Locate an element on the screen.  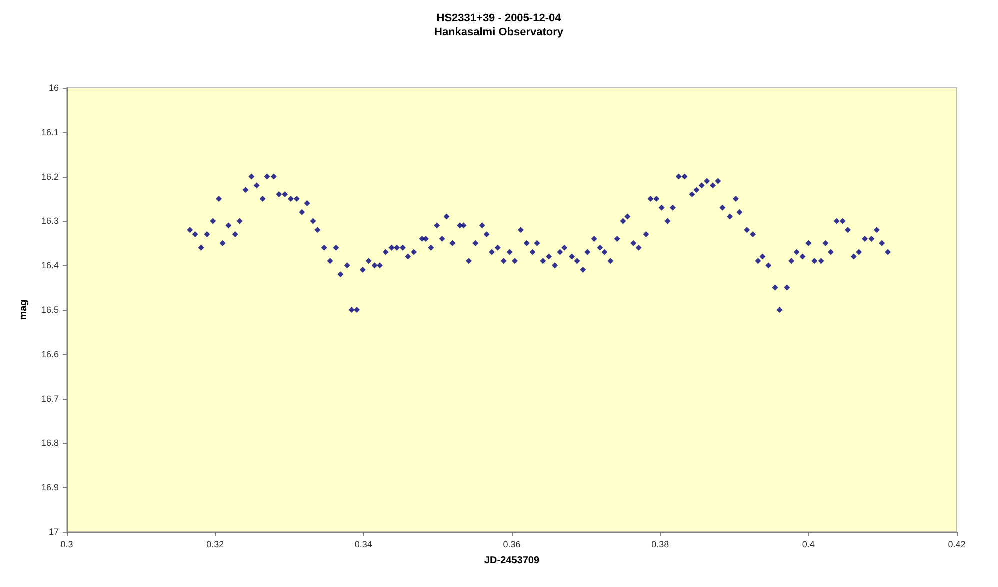
y-tick-label: 16.5 is located at coordinates (50, 310).